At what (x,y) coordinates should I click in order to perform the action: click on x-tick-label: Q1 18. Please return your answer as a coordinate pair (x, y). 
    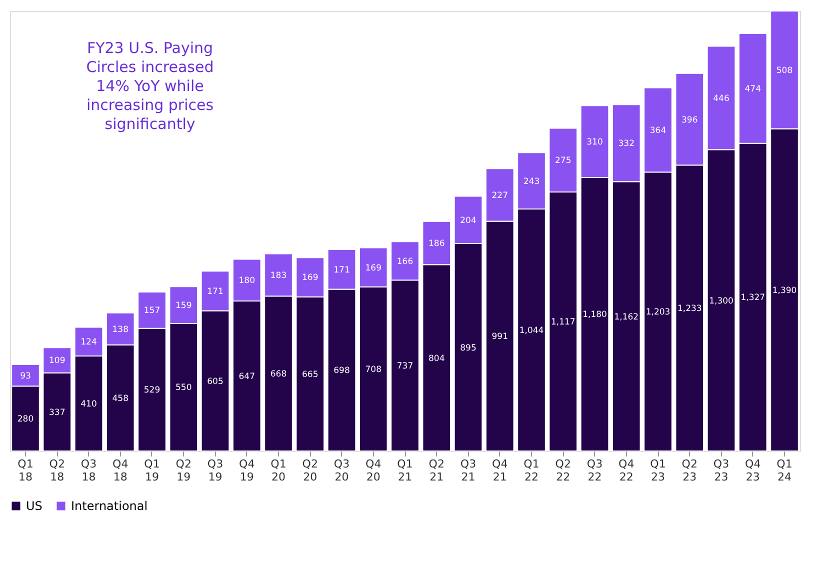
    Looking at the image, I should click on (26, 471).